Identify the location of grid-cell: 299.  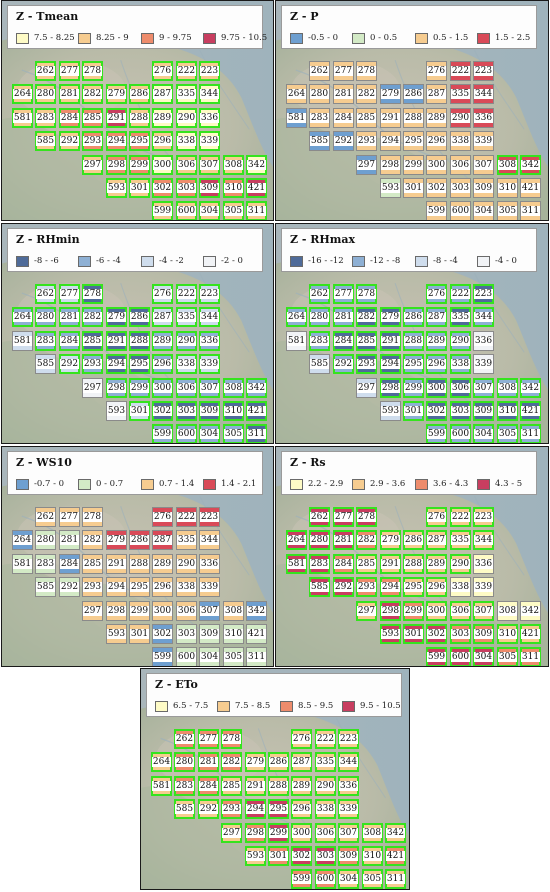
(139, 611).